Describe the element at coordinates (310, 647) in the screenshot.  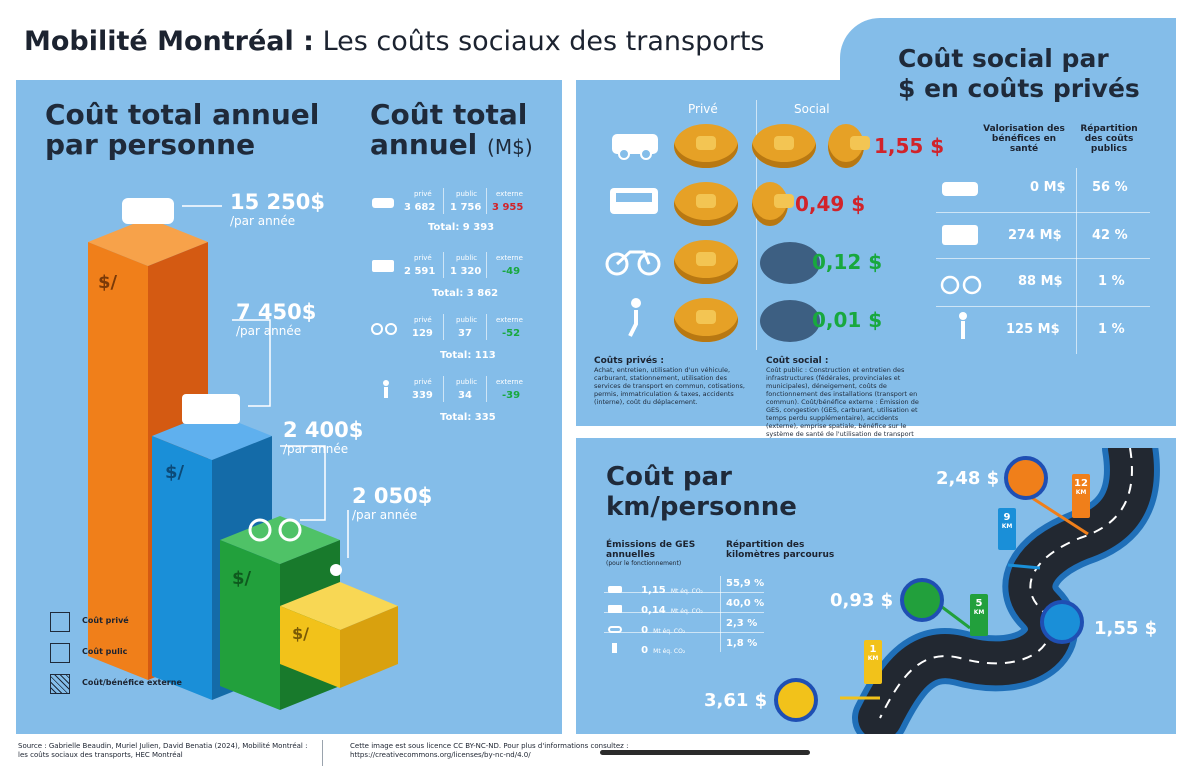
I see `bar-walk-front` at that location.